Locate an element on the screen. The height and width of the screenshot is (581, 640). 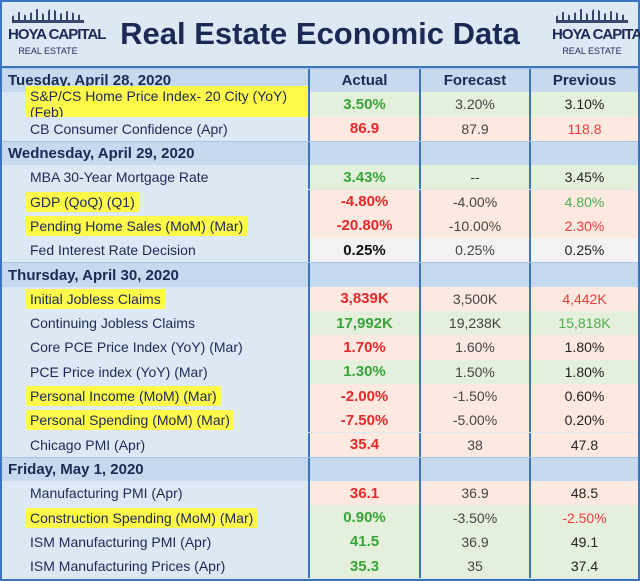
actual-value: -2.00% is located at coordinates (364, 396).